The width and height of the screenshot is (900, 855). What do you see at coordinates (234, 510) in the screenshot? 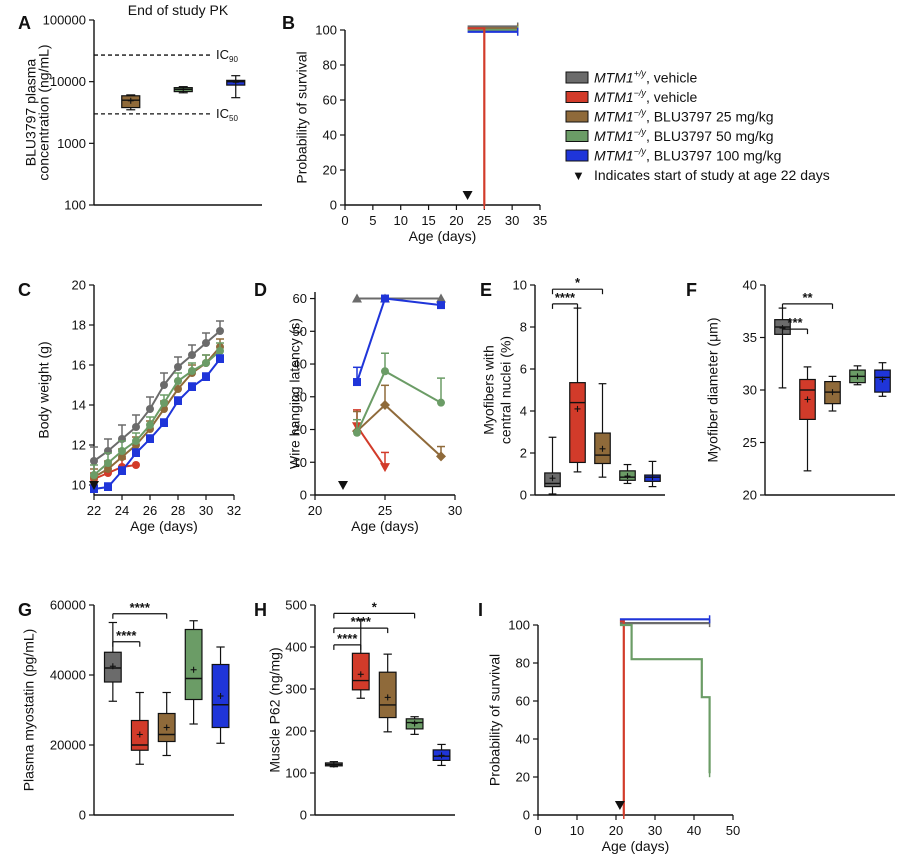
I see `x-tick-label: 32` at bounding box center [234, 510].